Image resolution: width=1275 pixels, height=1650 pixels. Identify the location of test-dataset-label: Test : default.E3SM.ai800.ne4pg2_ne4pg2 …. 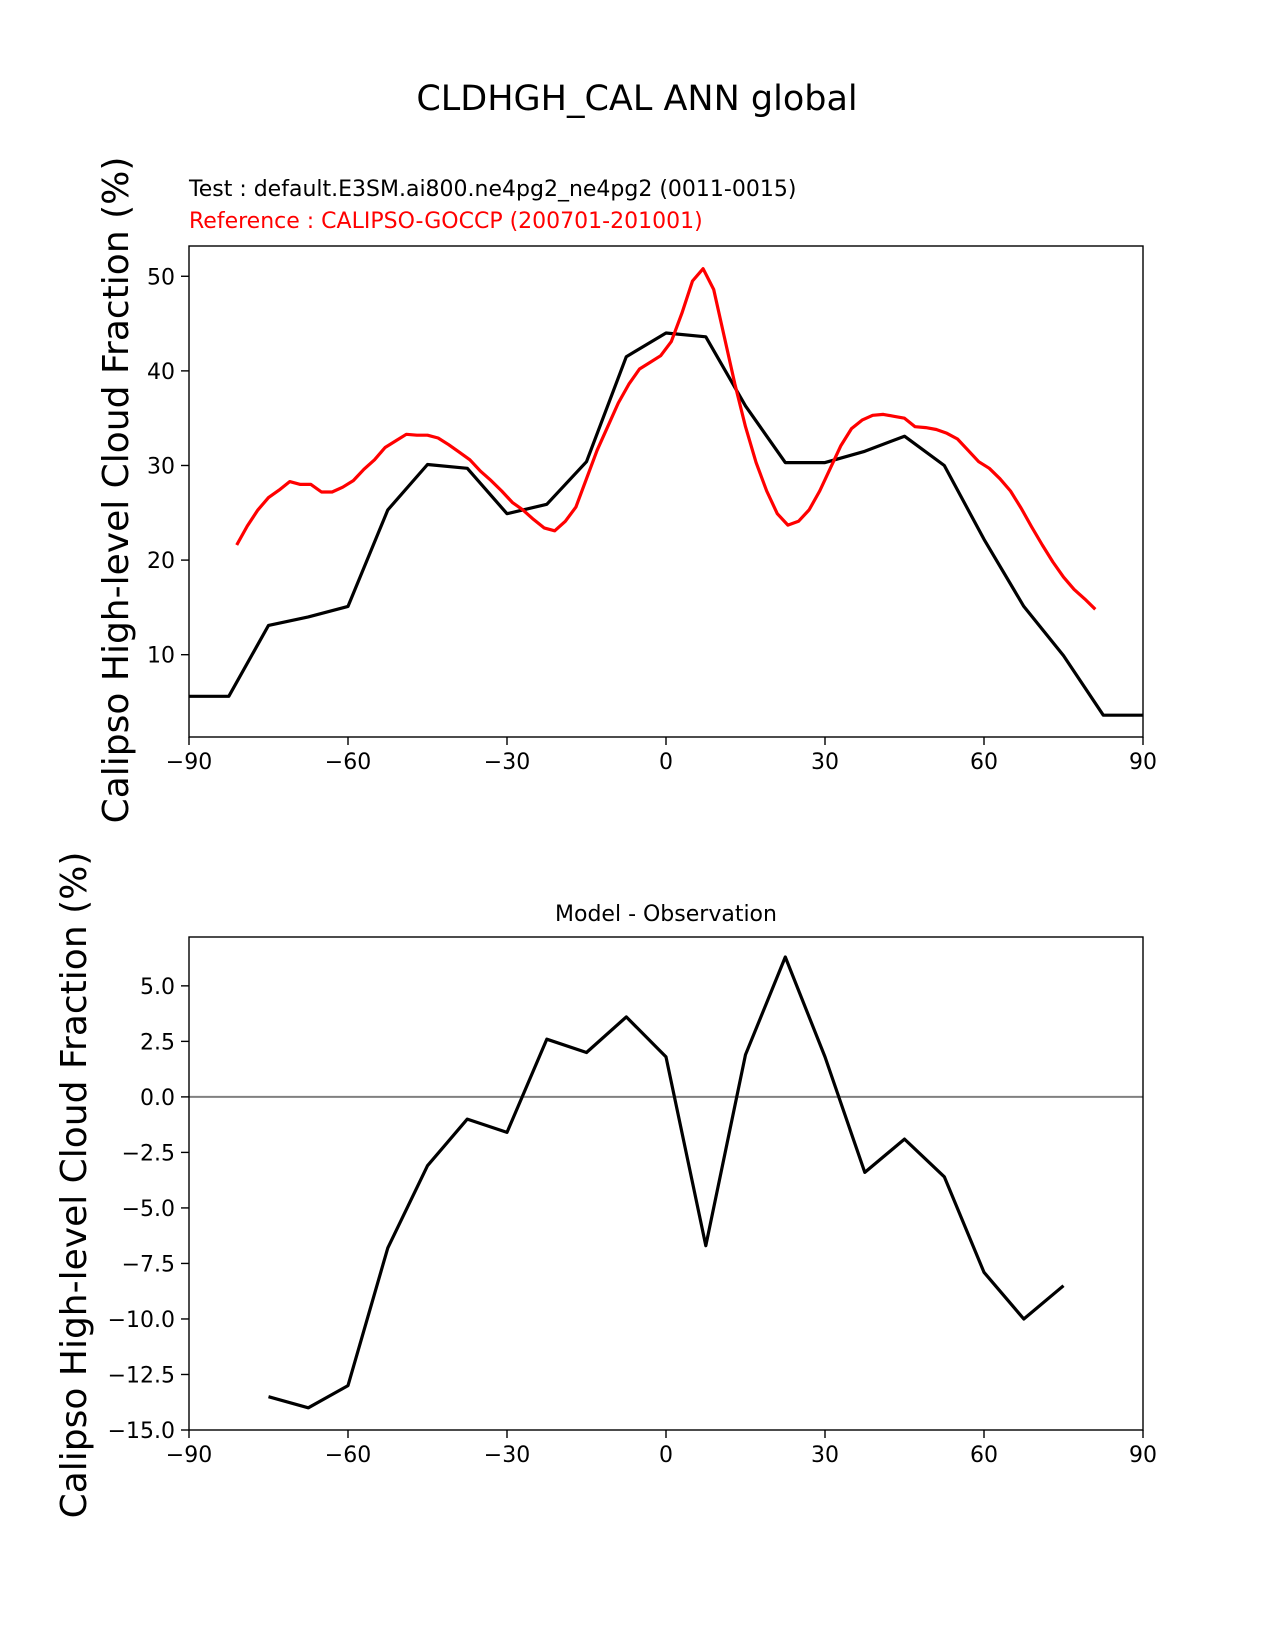
(492, 189).